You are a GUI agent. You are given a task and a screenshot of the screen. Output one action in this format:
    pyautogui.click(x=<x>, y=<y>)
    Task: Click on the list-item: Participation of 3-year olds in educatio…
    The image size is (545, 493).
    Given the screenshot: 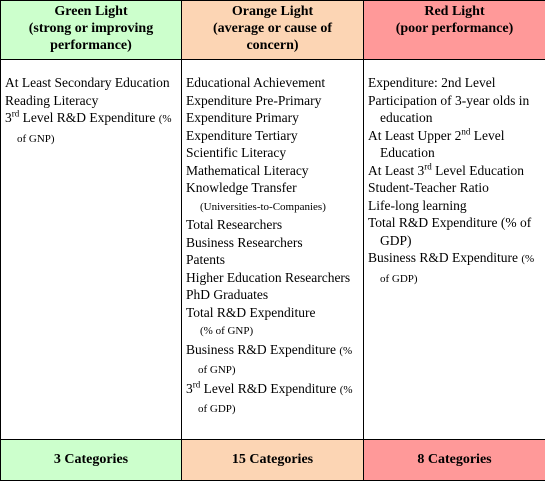 What is the action you would take?
    pyautogui.click(x=449, y=109)
    